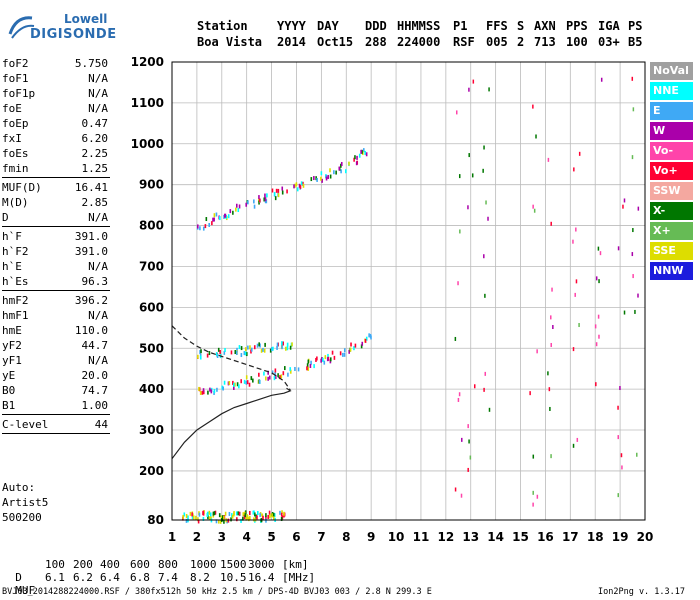 The width and height of the screenshot is (700, 600). Describe the element at coordinates (56, 251) in the screenshot. I see `param-row: h`F2 391.0` at that location.